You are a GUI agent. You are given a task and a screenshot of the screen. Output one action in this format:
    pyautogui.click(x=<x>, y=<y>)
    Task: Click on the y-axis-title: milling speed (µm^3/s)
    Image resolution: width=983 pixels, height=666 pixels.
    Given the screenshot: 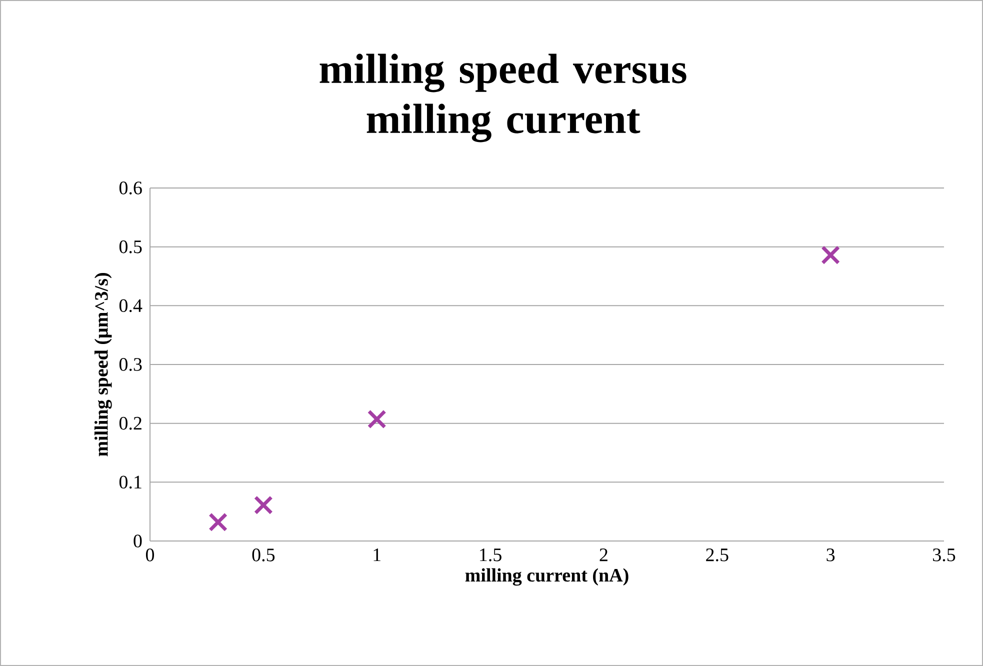 What is the action you would take?
    pyautogui.click(x=103, y=364)
    